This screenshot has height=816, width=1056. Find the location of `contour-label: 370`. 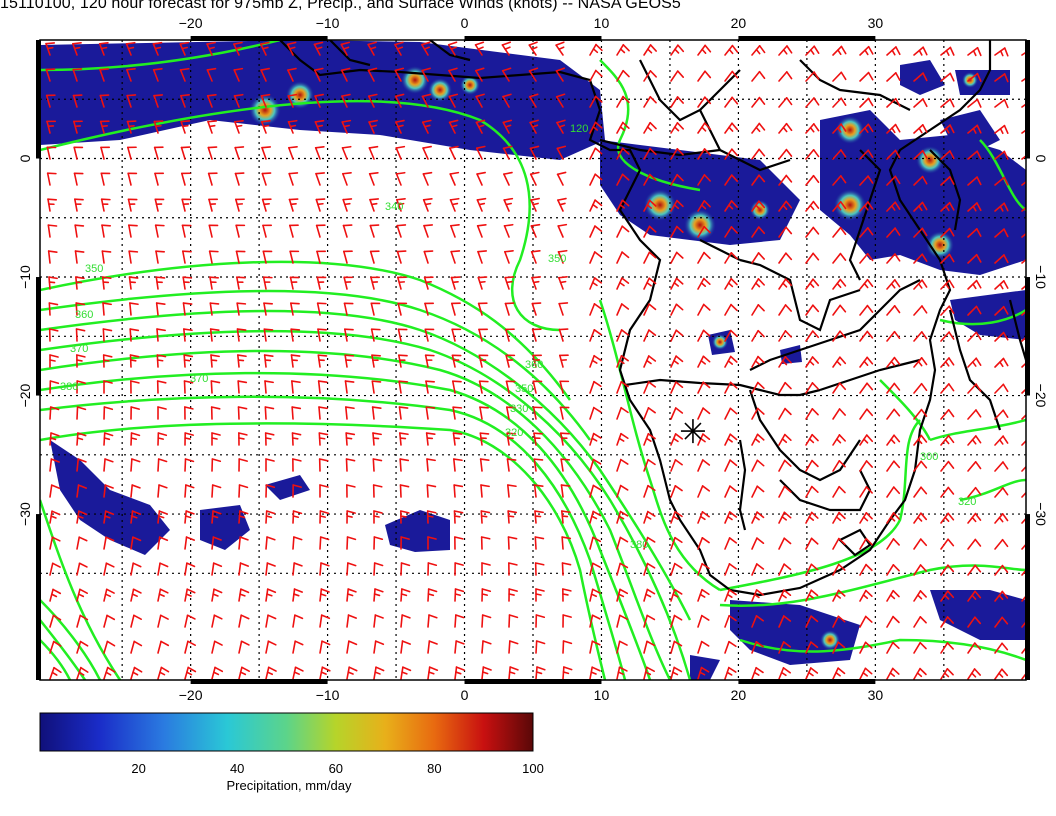

contour-label: 370 is located at coordinates (199, 379).